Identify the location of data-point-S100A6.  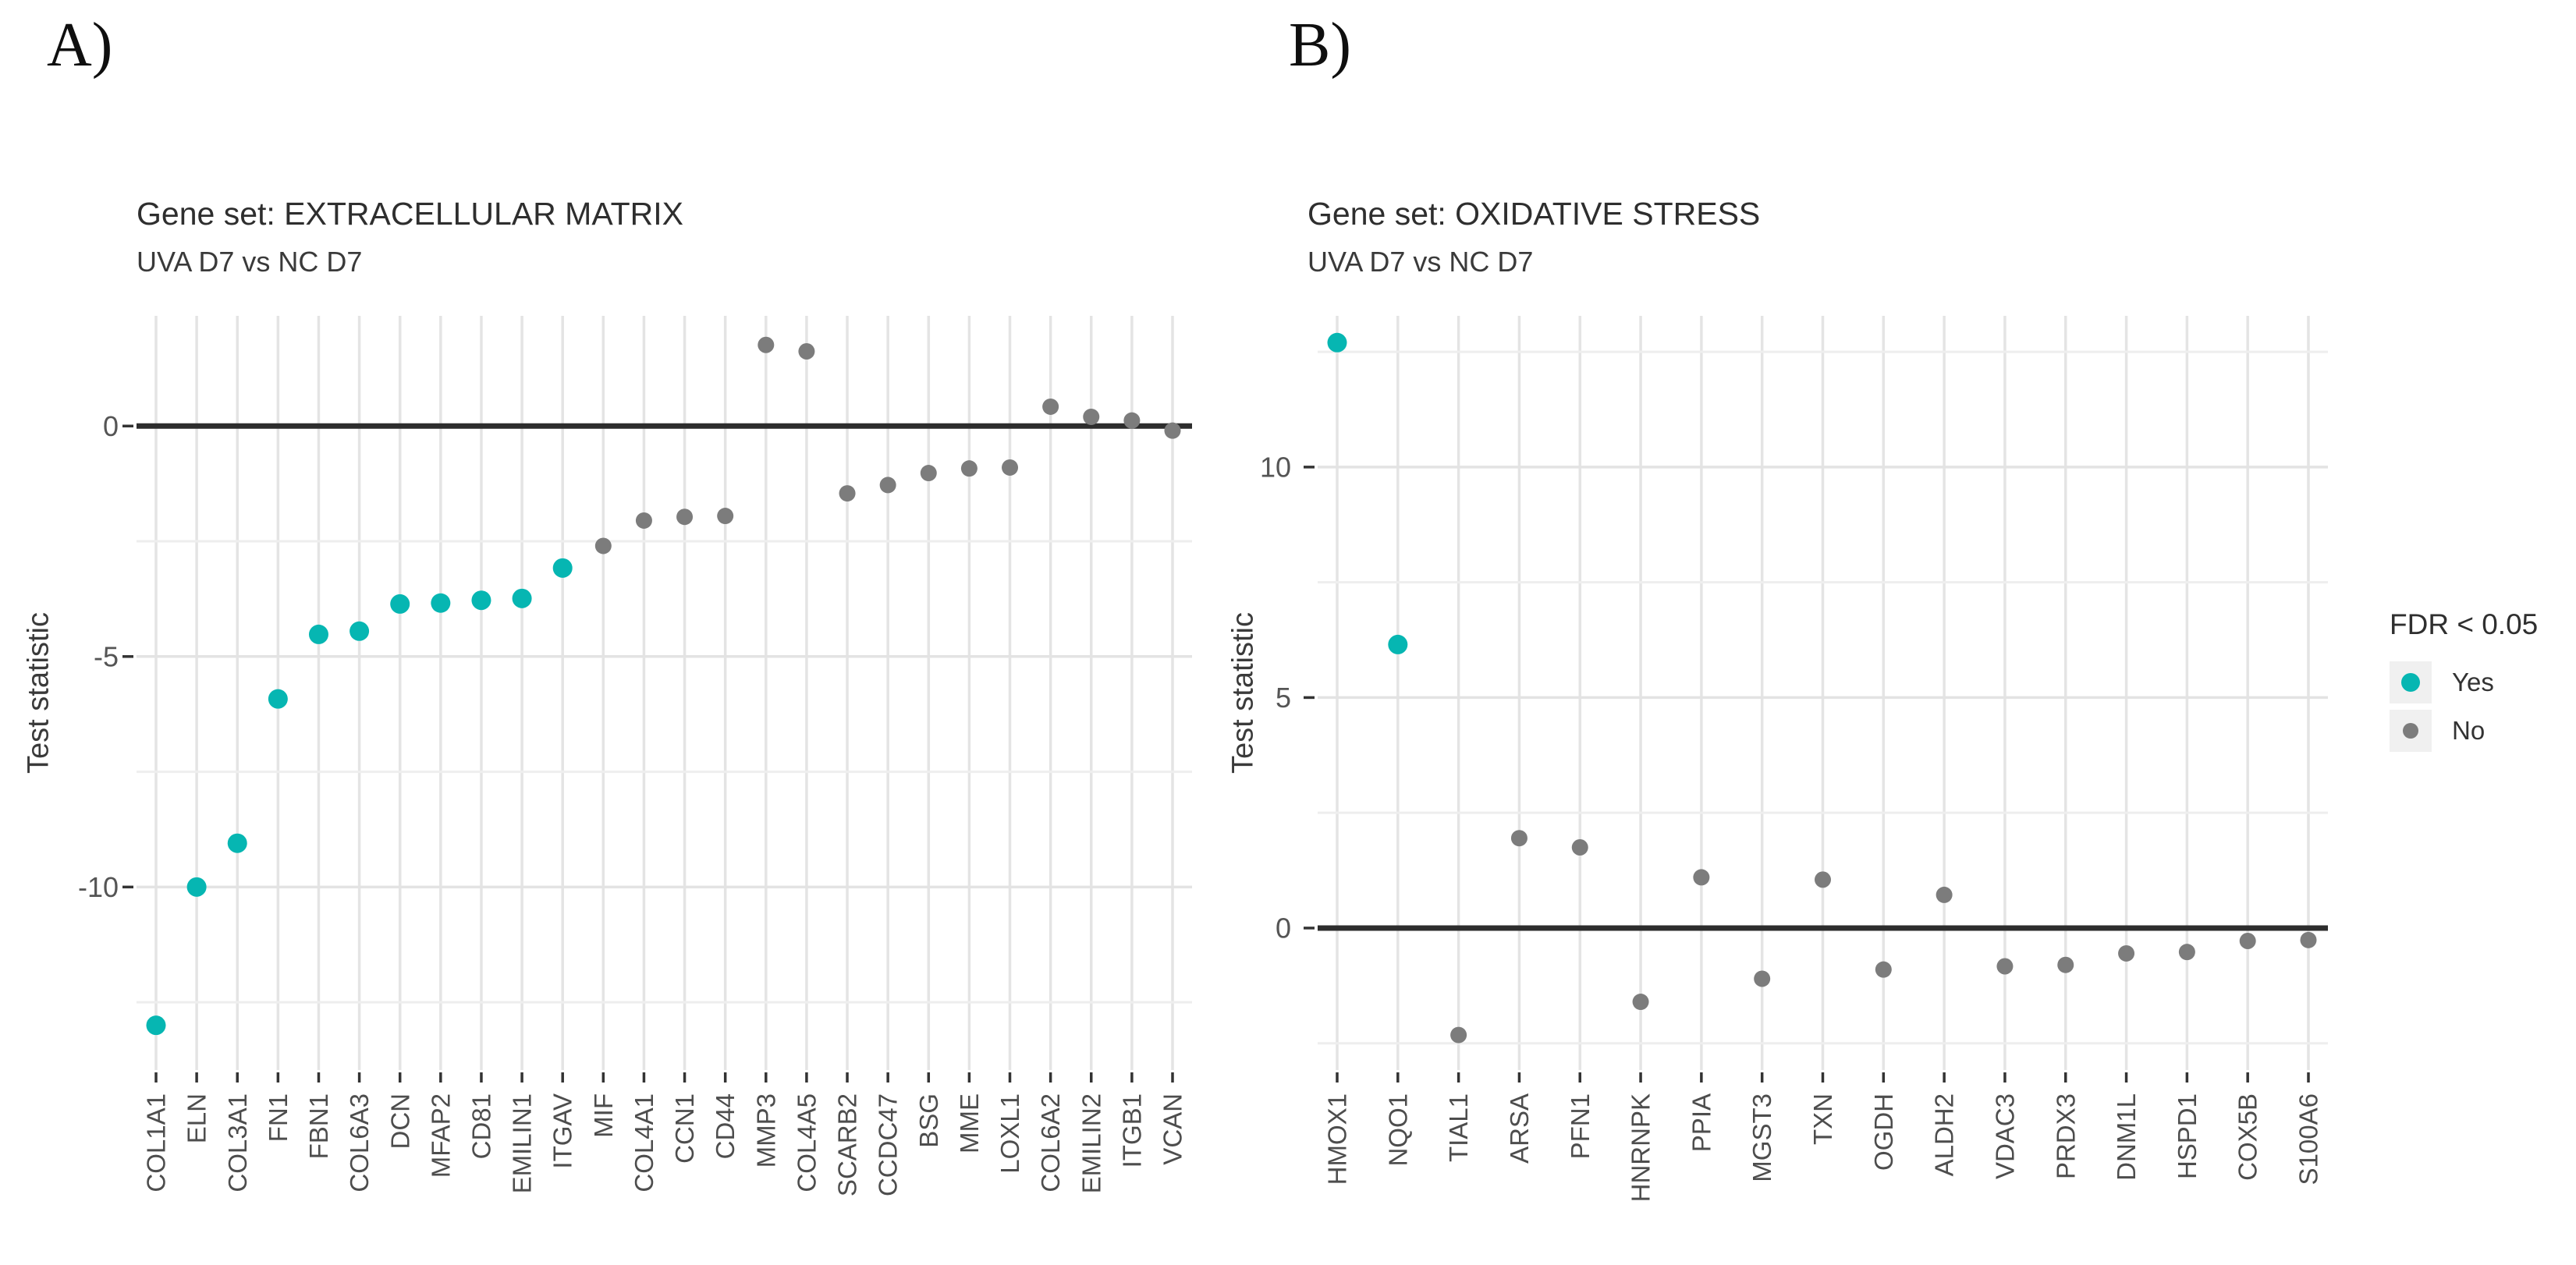
(2308, 940).